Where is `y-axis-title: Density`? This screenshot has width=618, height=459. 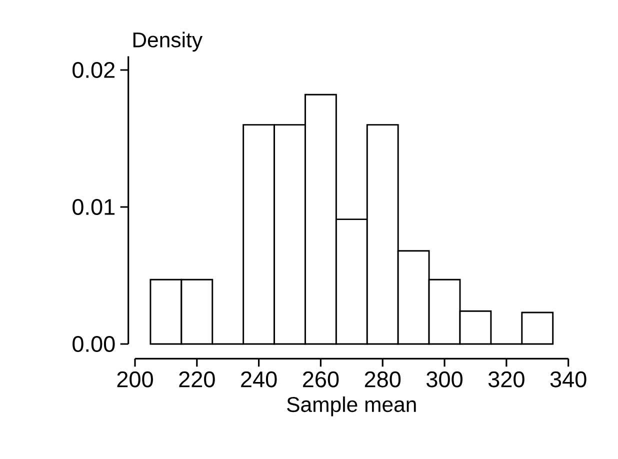 y-axis-title: Density is located at coordinates (168, 42).